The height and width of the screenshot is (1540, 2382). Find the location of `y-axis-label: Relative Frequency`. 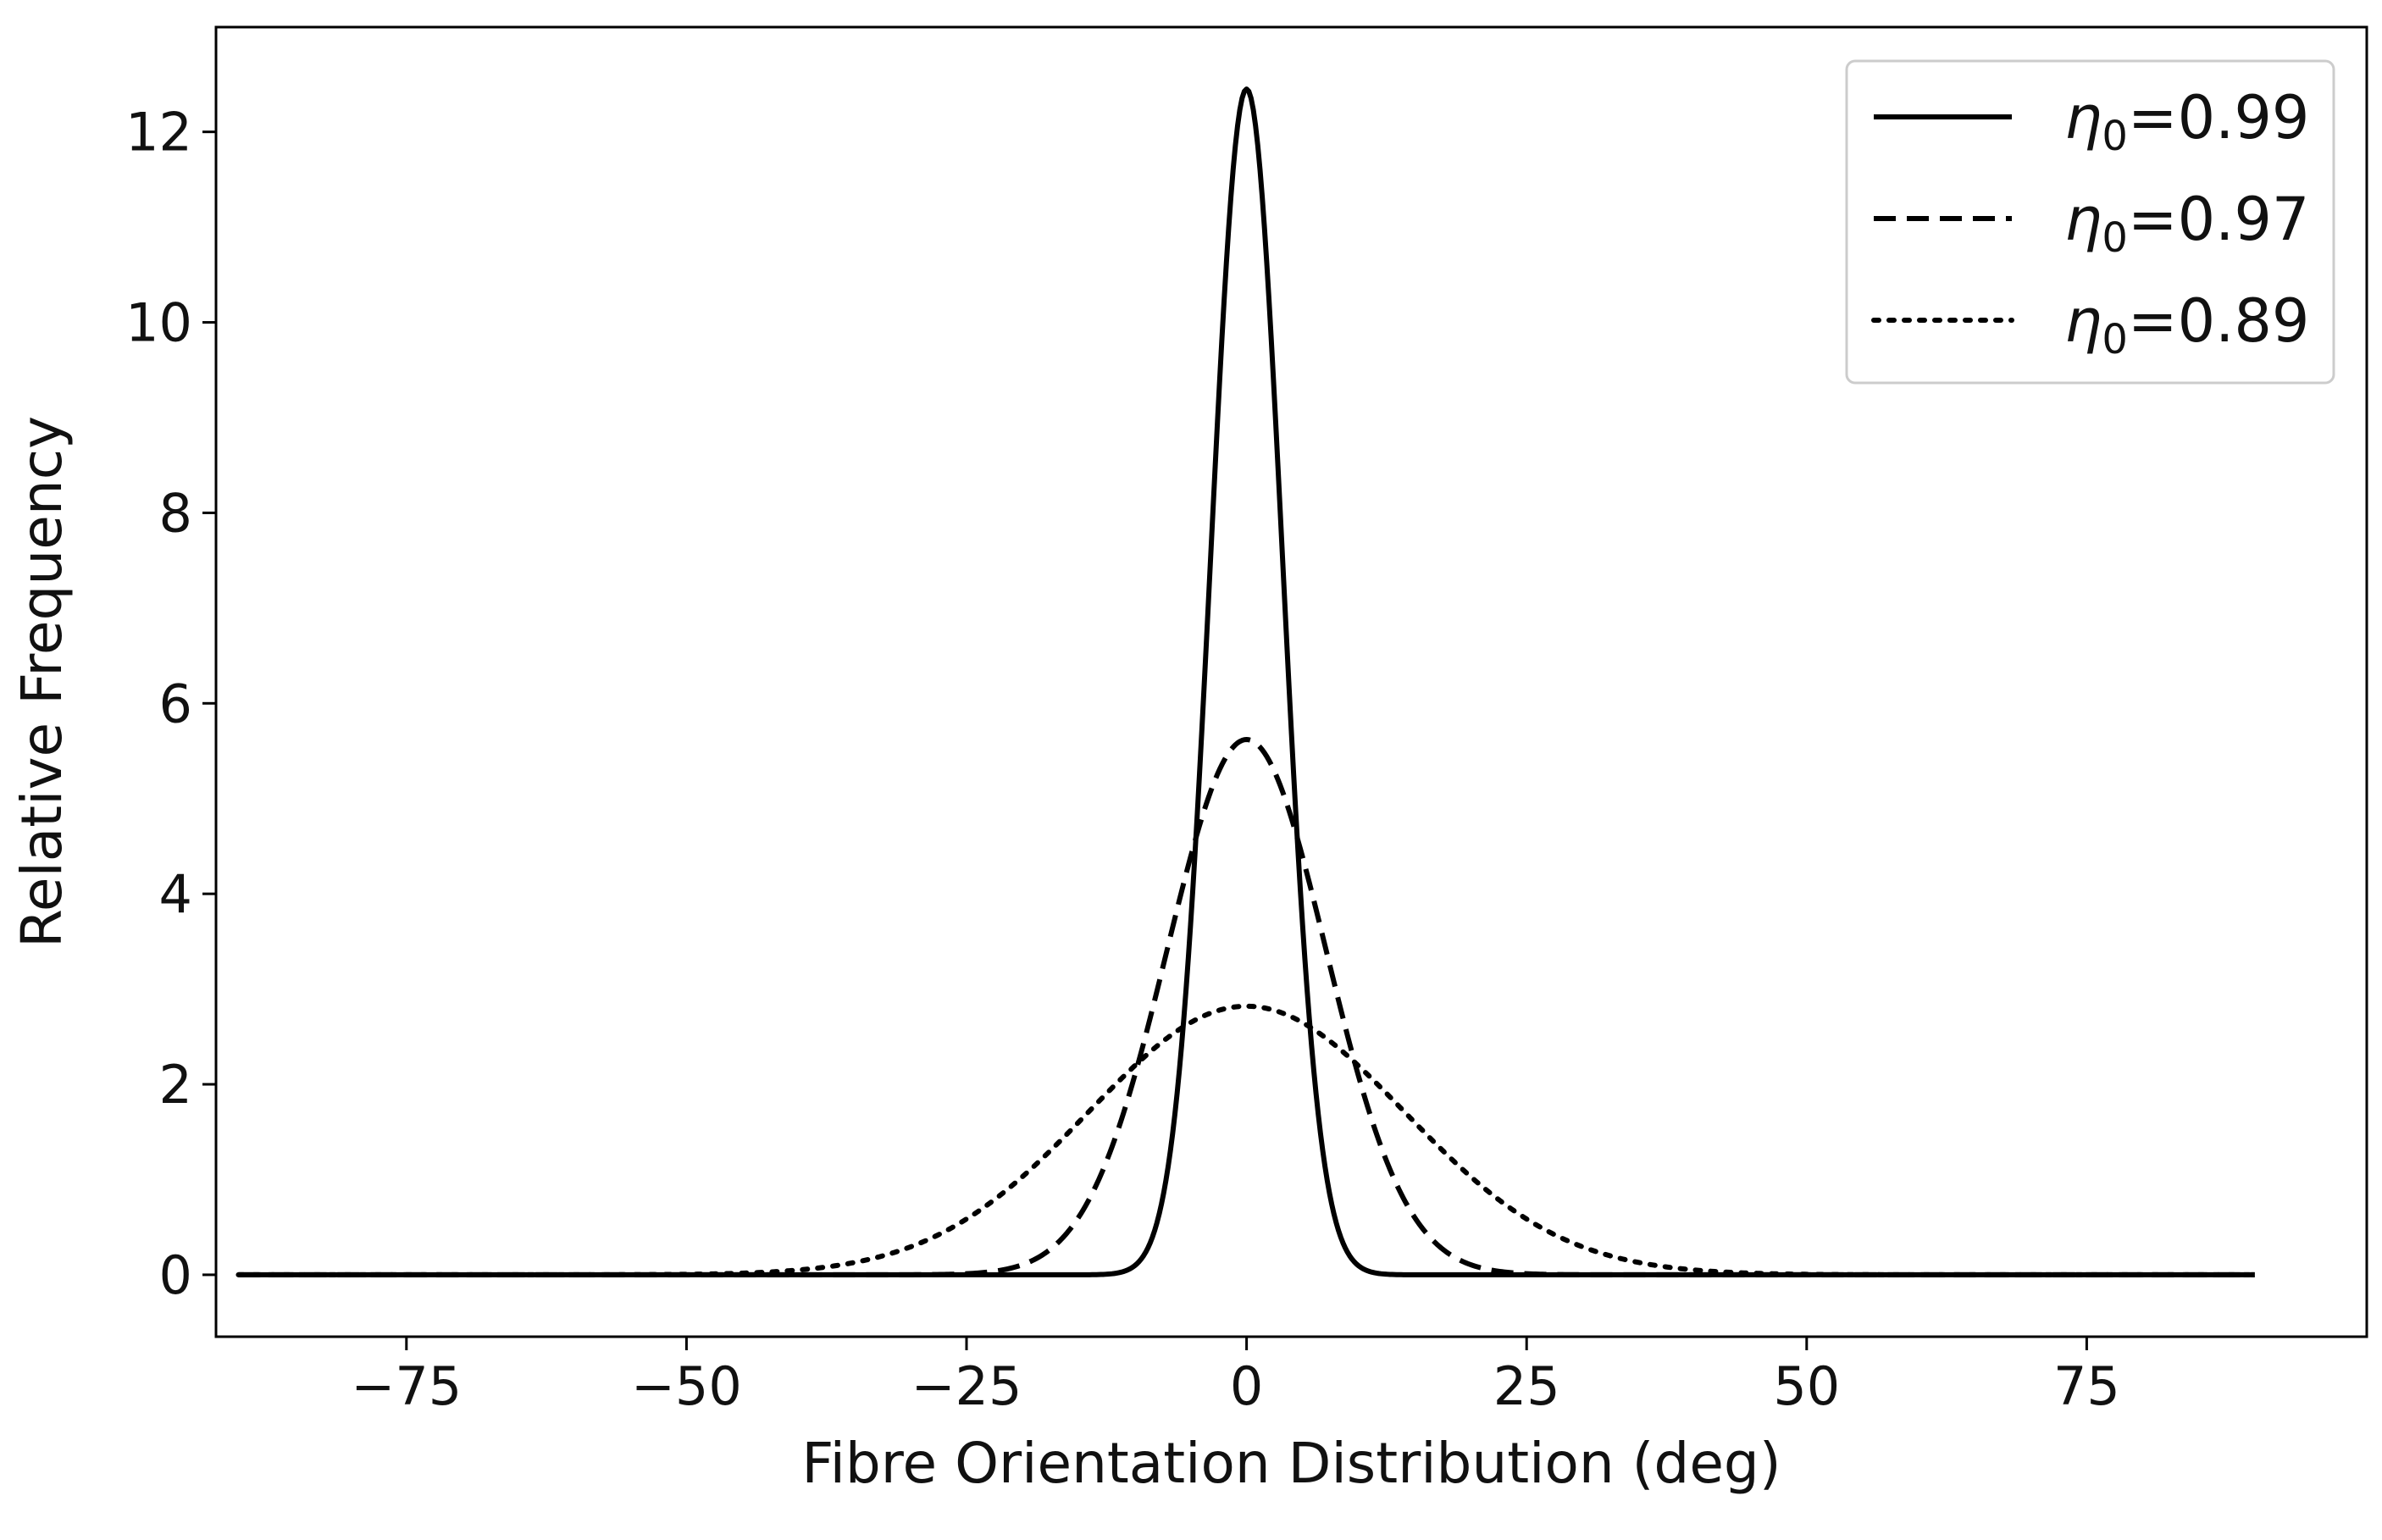

y-axis-label: Relative Frequency is located at coordinates (42, 682).